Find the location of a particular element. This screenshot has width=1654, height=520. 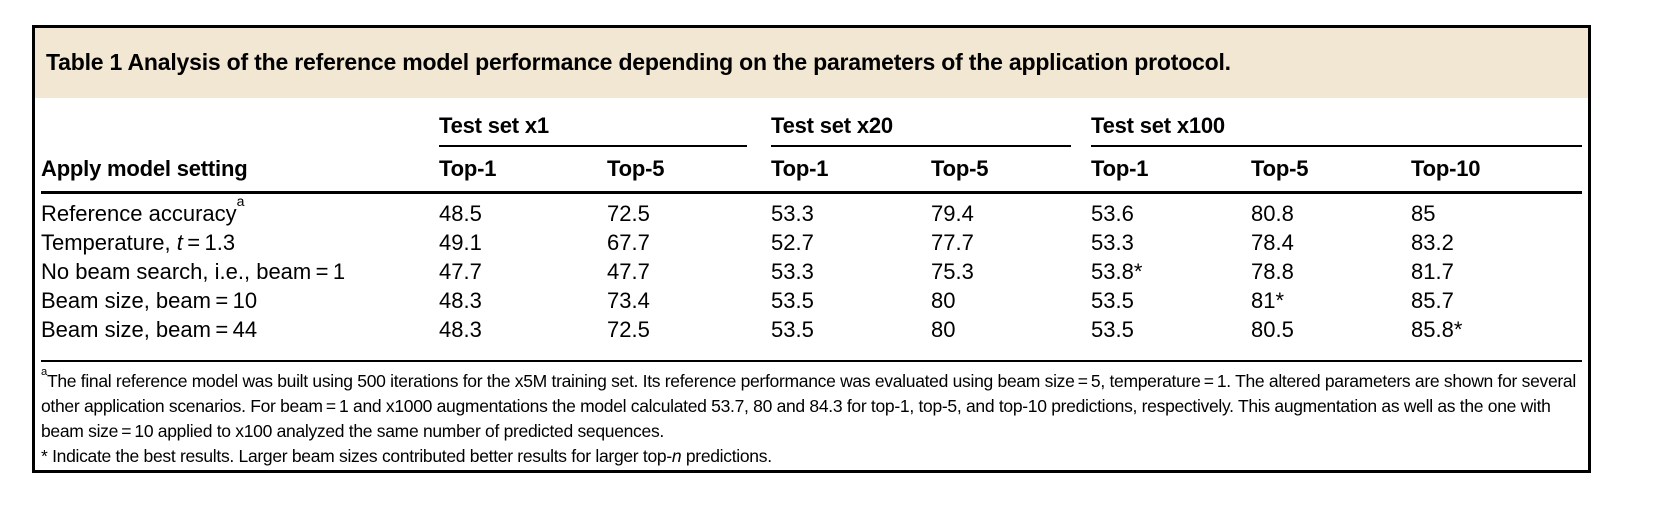

column-header-top5-x1: Top-5 is located at coordinates (689, 170).